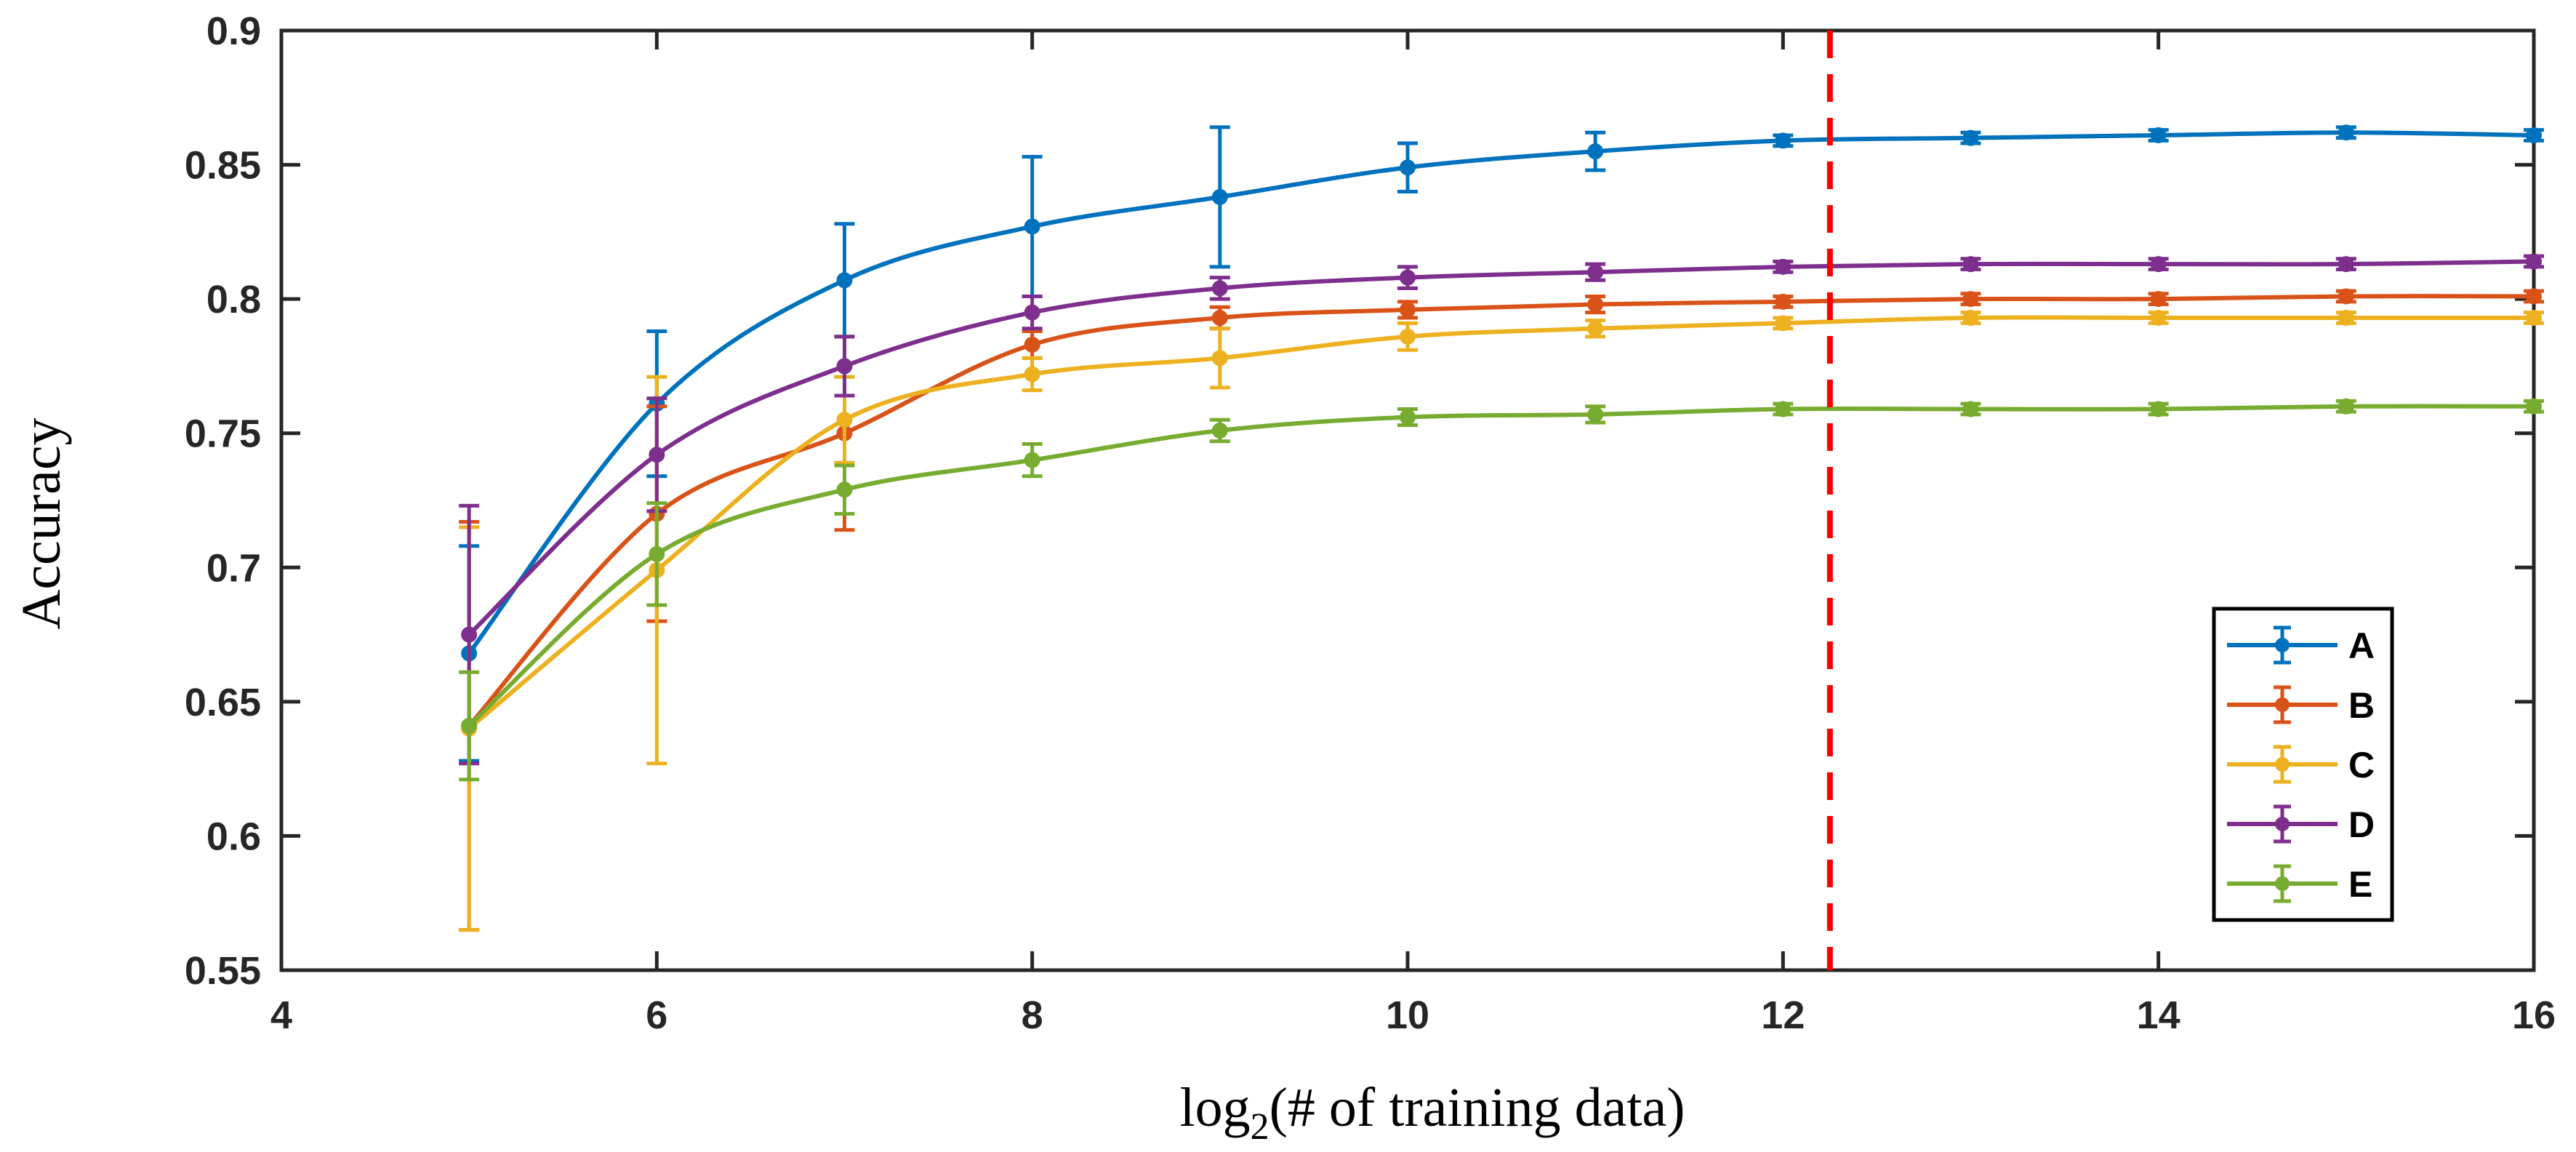  Describe the element at coordinates (233, 836) in the screenshot. I see `y-tick-label: 0.6` at that location.